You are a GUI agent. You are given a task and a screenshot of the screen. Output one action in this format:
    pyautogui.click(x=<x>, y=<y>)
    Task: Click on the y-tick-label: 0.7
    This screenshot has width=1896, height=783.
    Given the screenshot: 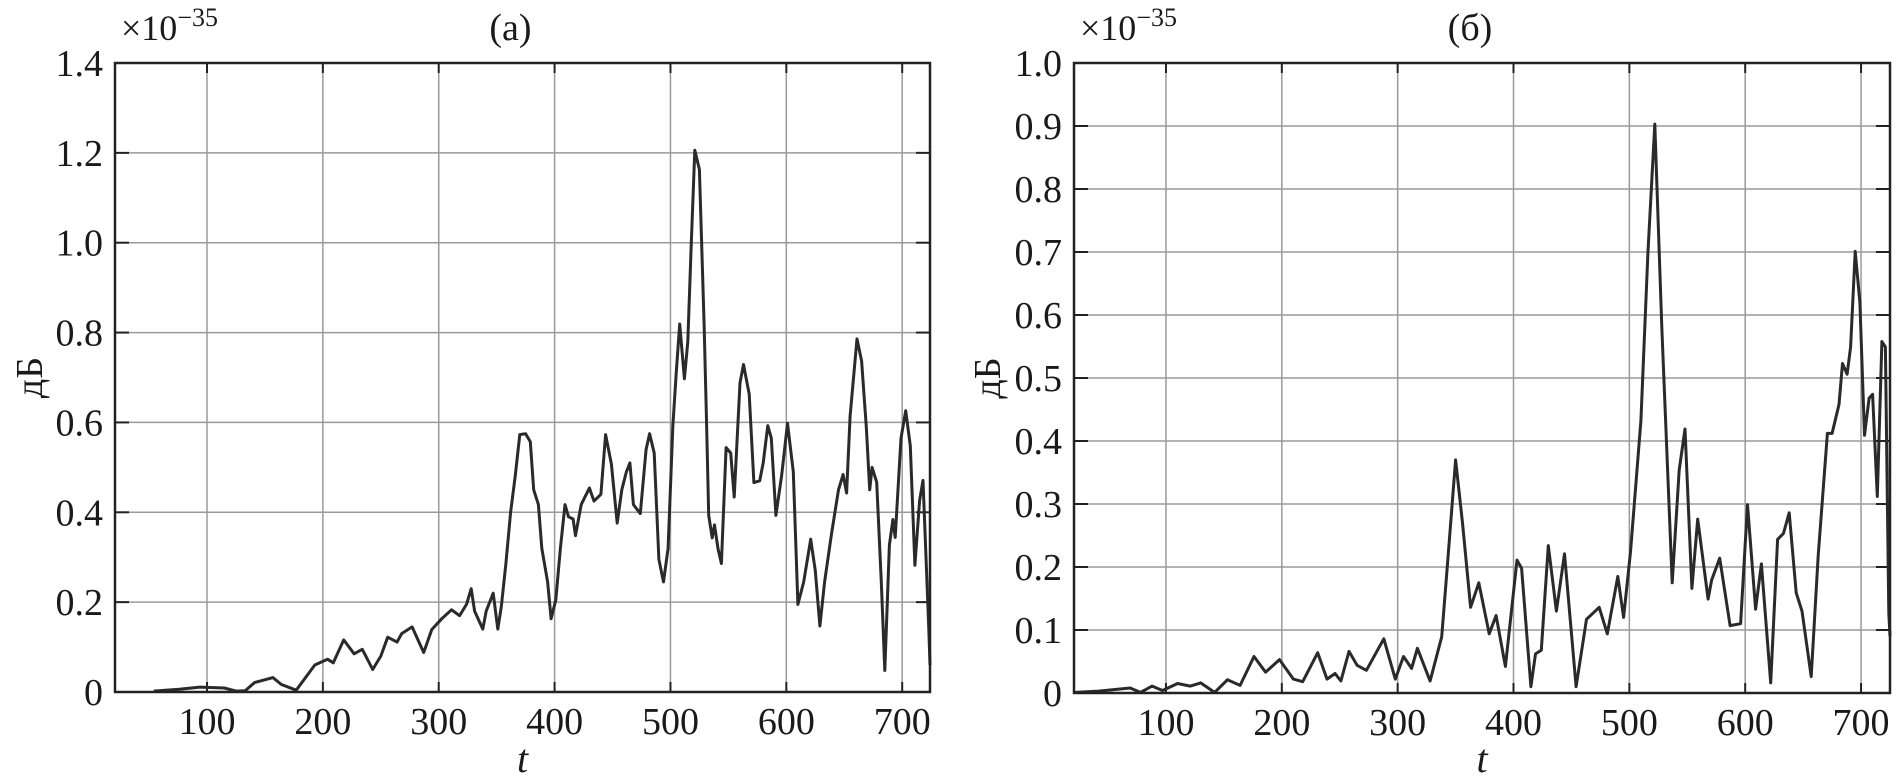 What is the action you would take?
    pyautogui.click(x=1039, y=253)
    